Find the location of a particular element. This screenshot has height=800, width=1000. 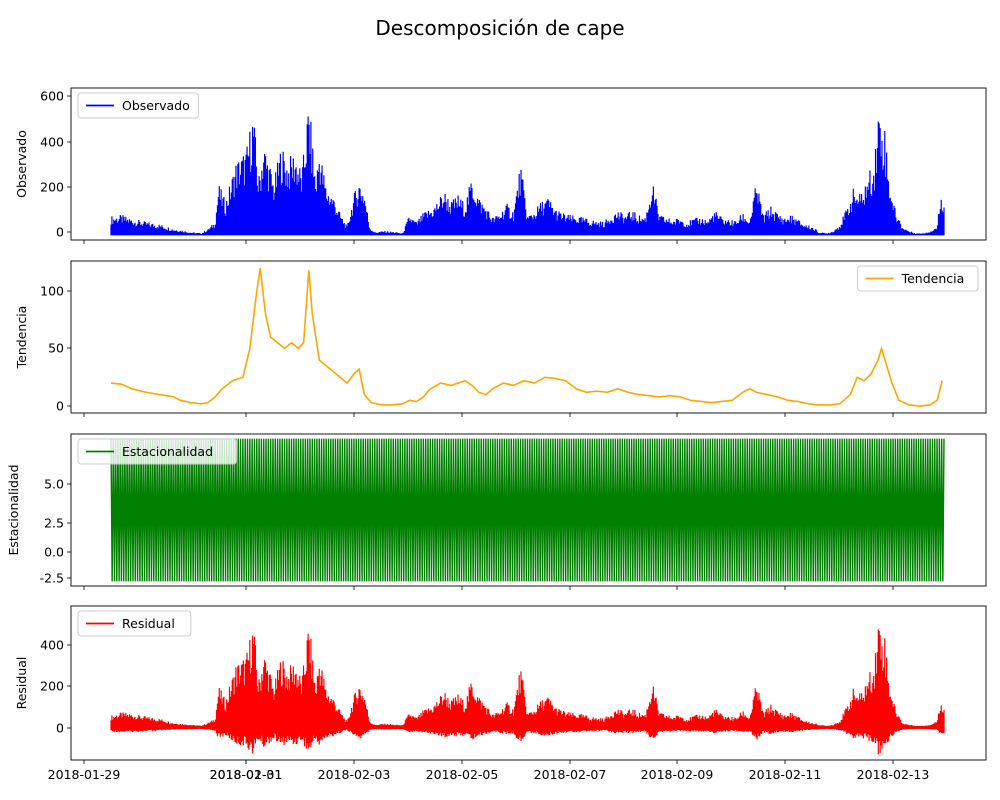

x-tick-label: 2018-01-31 is located at coordinates (246, 774).